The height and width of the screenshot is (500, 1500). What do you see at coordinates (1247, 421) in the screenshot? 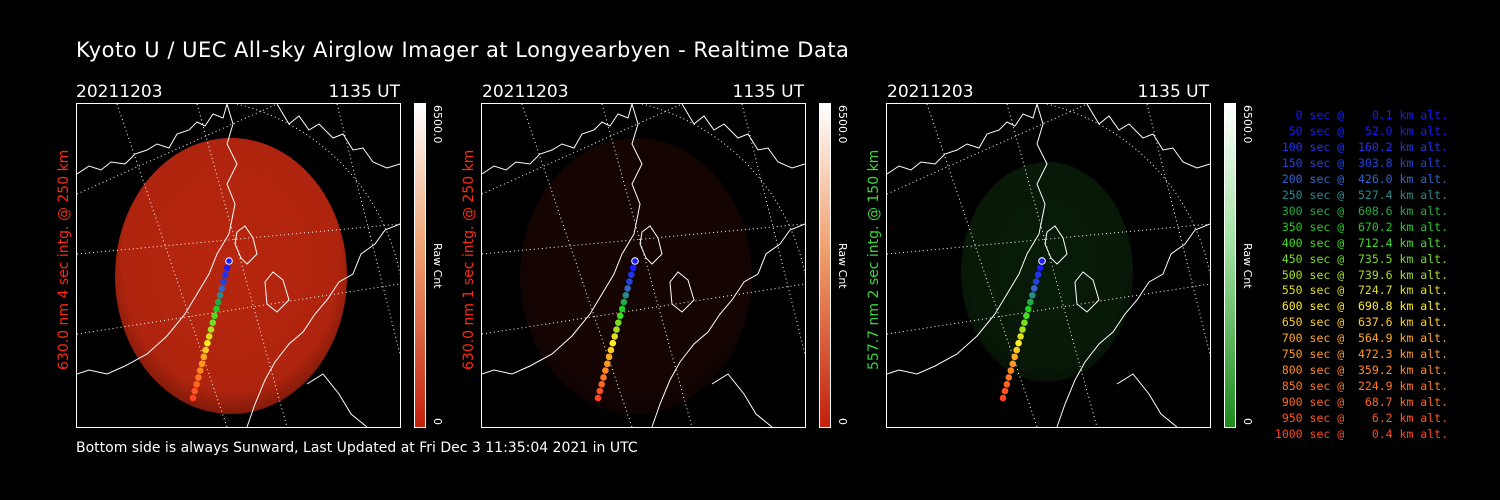
I see `panel-3-colorbar-min: 0` at bounding box center [1247, 421].